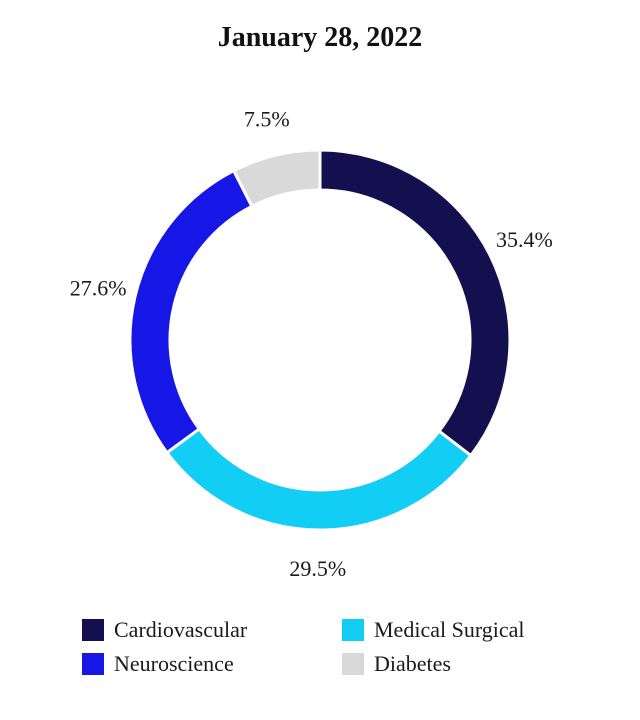  I want to click on donut-slice-diabetes, so click(276, 178).